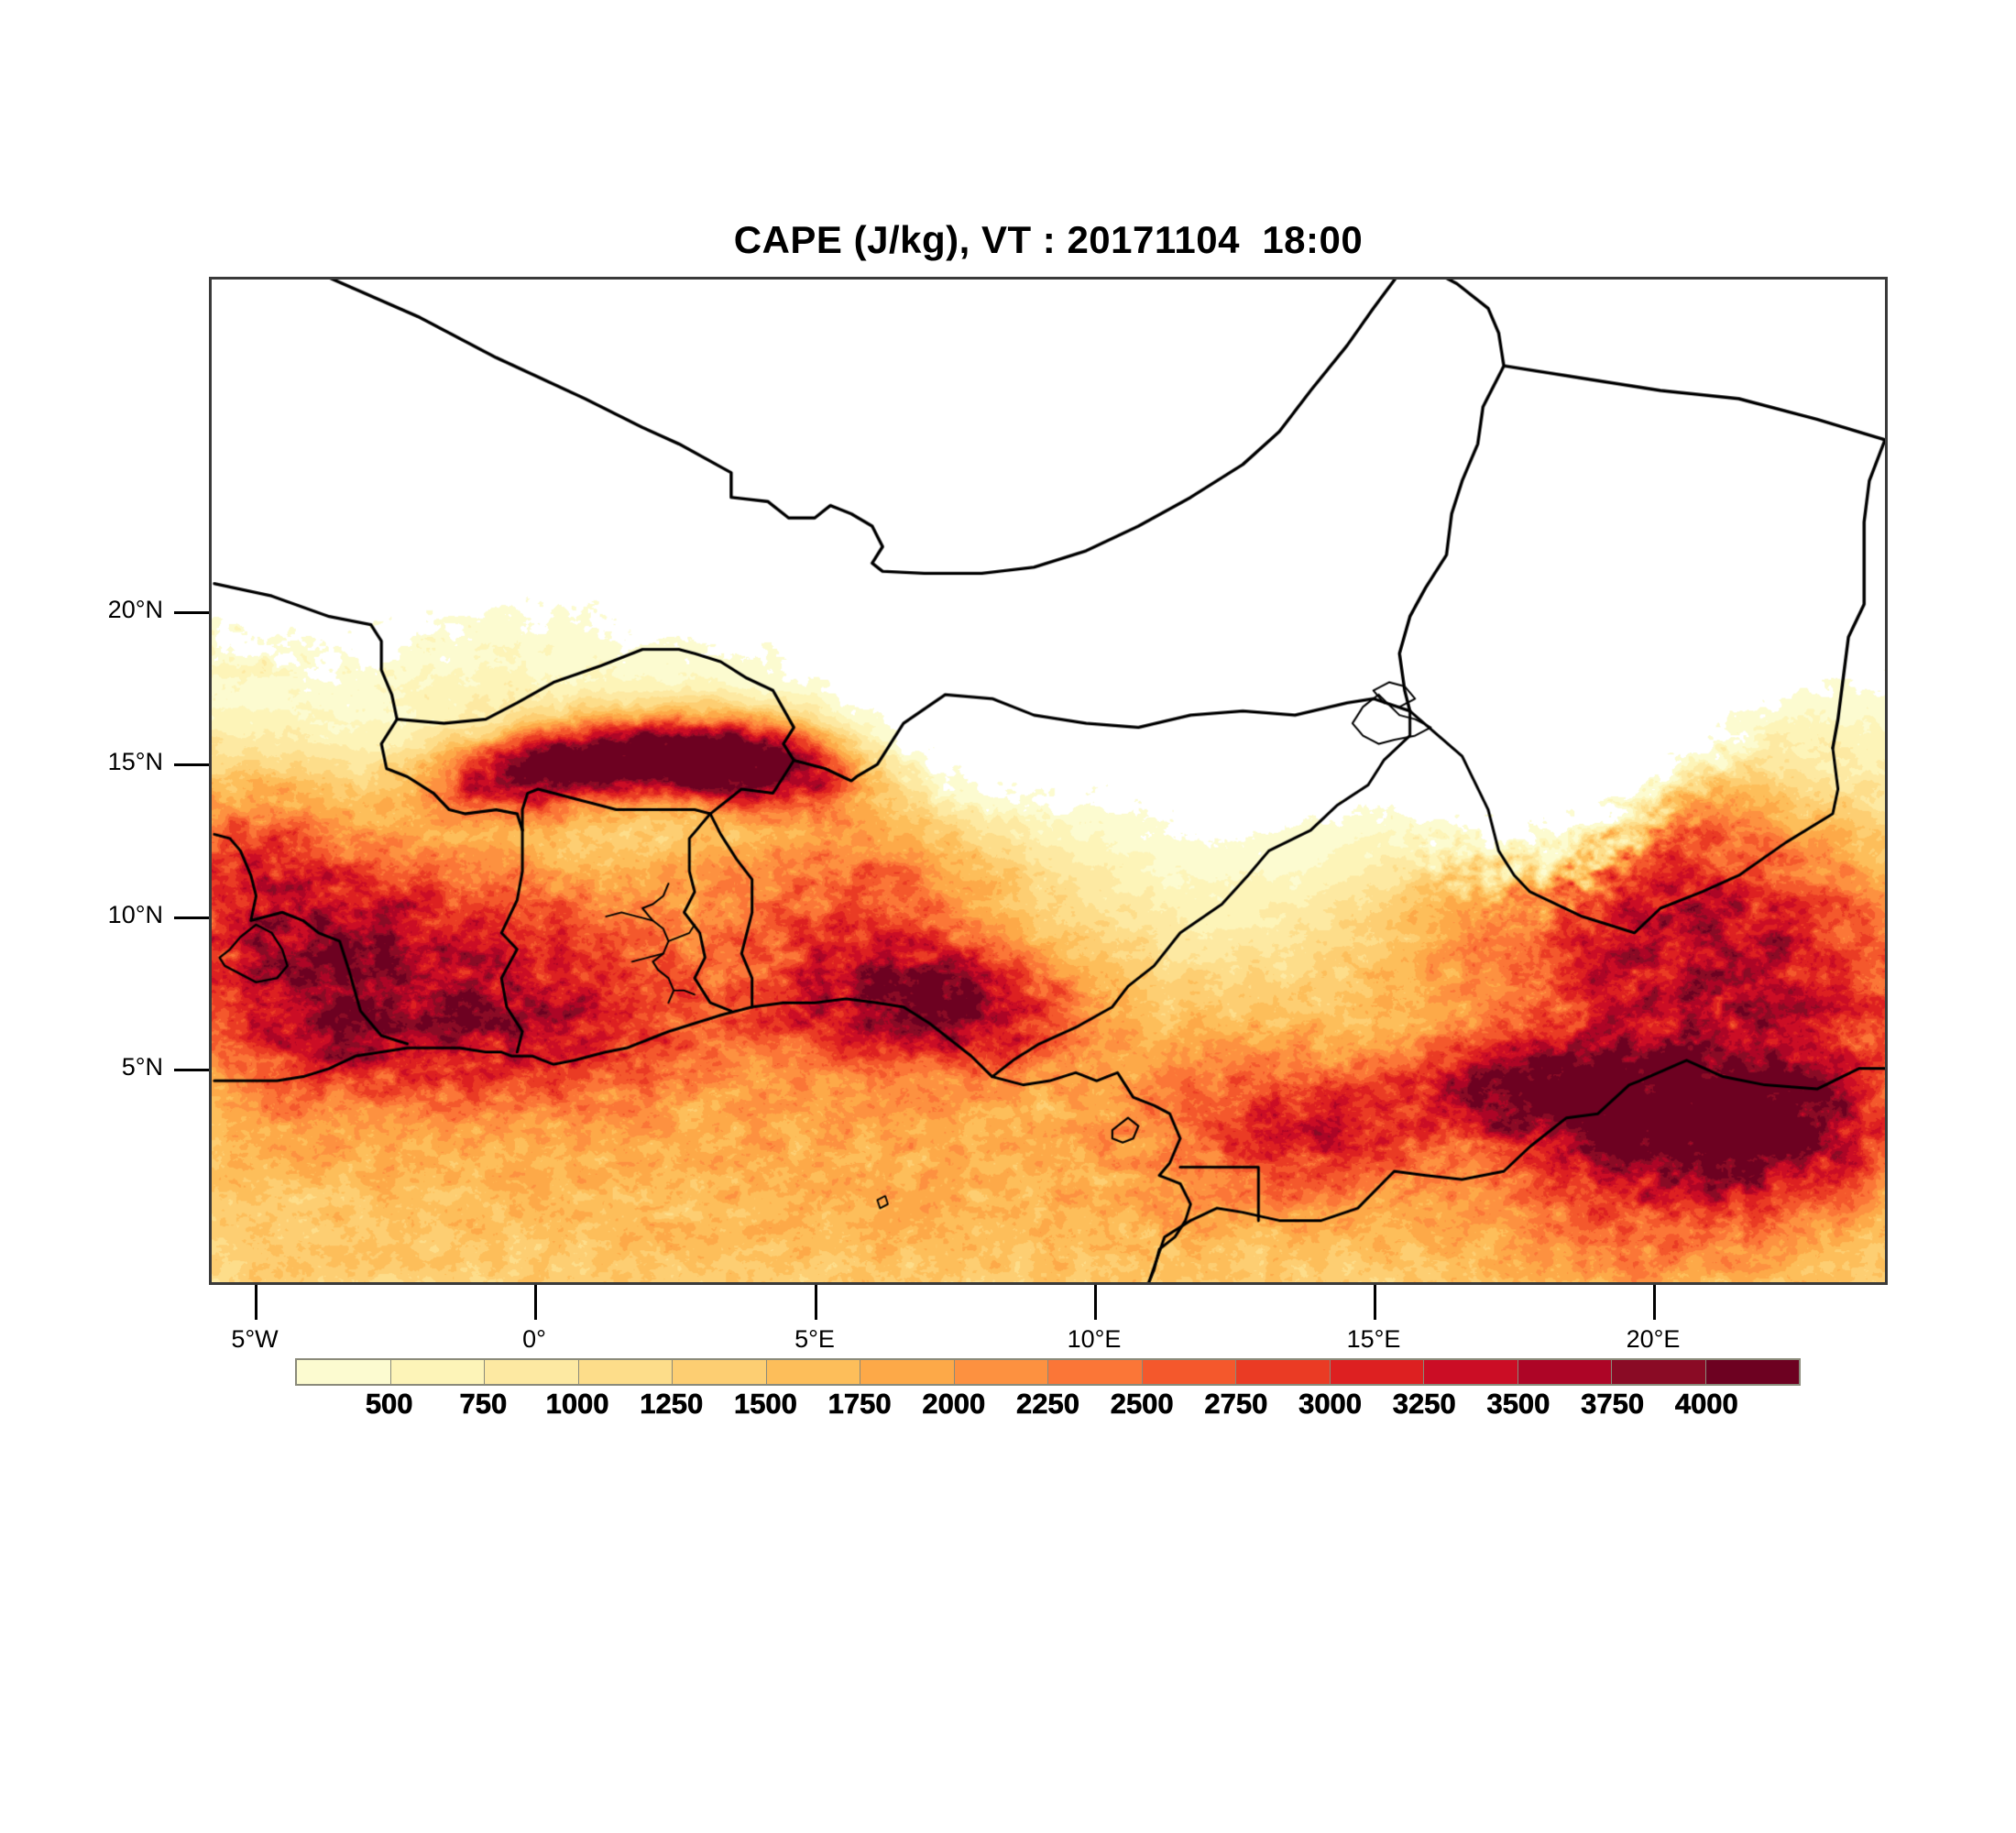 The height and width of the screenshot is (1833, 2016). What do you see at coordinates (765, 1404) in the screenshot?
I see `colorbar-tick-label: 1500` at bounding box center [765, 1404].